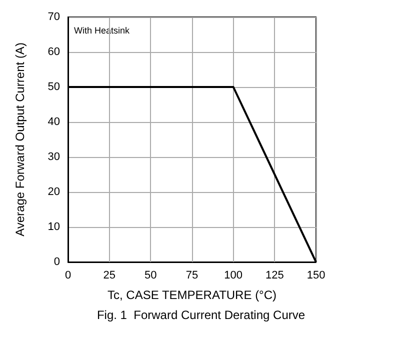 This screenshot has width=402, height=337. Describe the element at coordinates (57, 262) in the screenshot. I see `y-tick-label: 0` at that location.